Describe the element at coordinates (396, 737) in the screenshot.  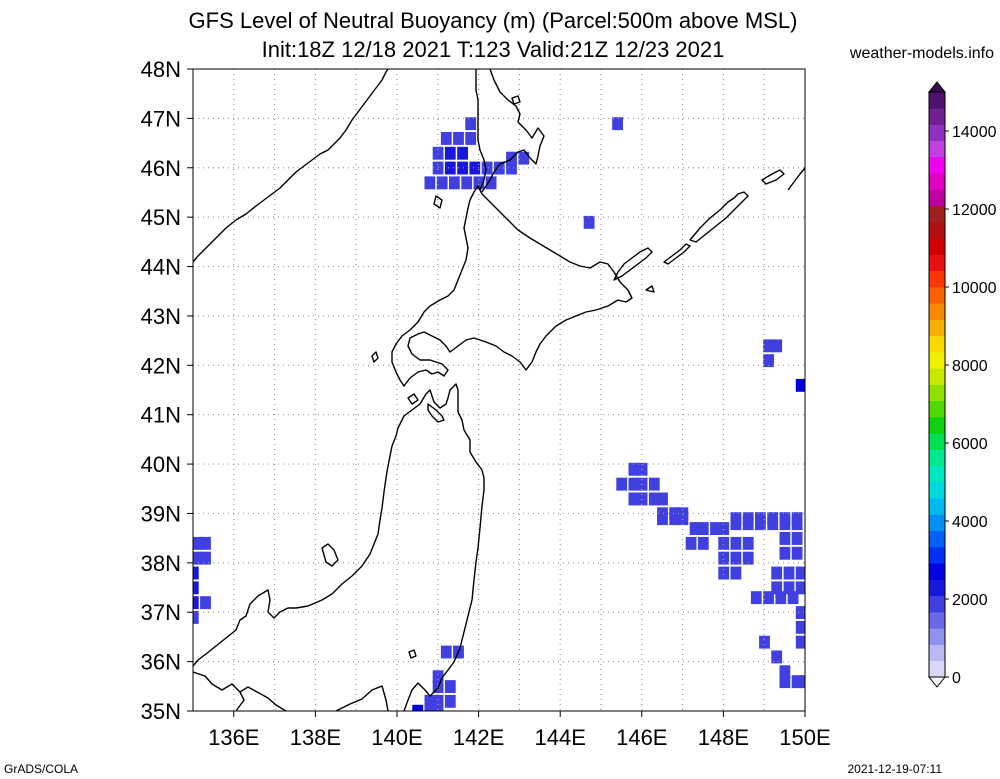
I see `lon-tick-label: 140E` at that location.